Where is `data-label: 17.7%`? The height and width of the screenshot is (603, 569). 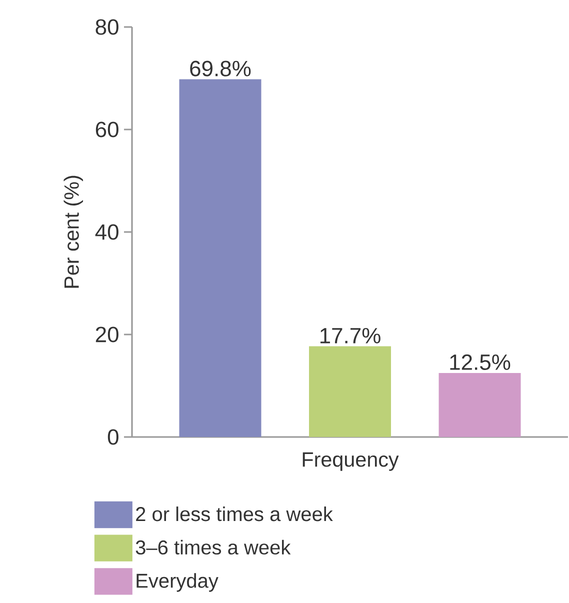
data-label: 17.7% is located at coordinates (350, 336).